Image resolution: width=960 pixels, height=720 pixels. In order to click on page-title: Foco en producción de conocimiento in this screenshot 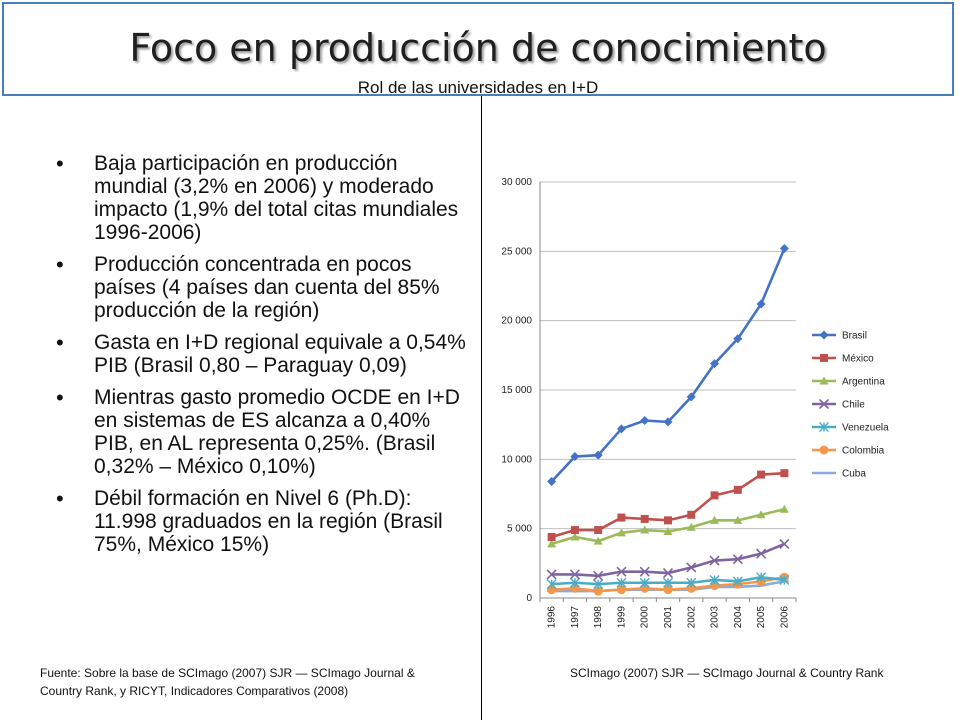, I will do `click(478, 48)`.